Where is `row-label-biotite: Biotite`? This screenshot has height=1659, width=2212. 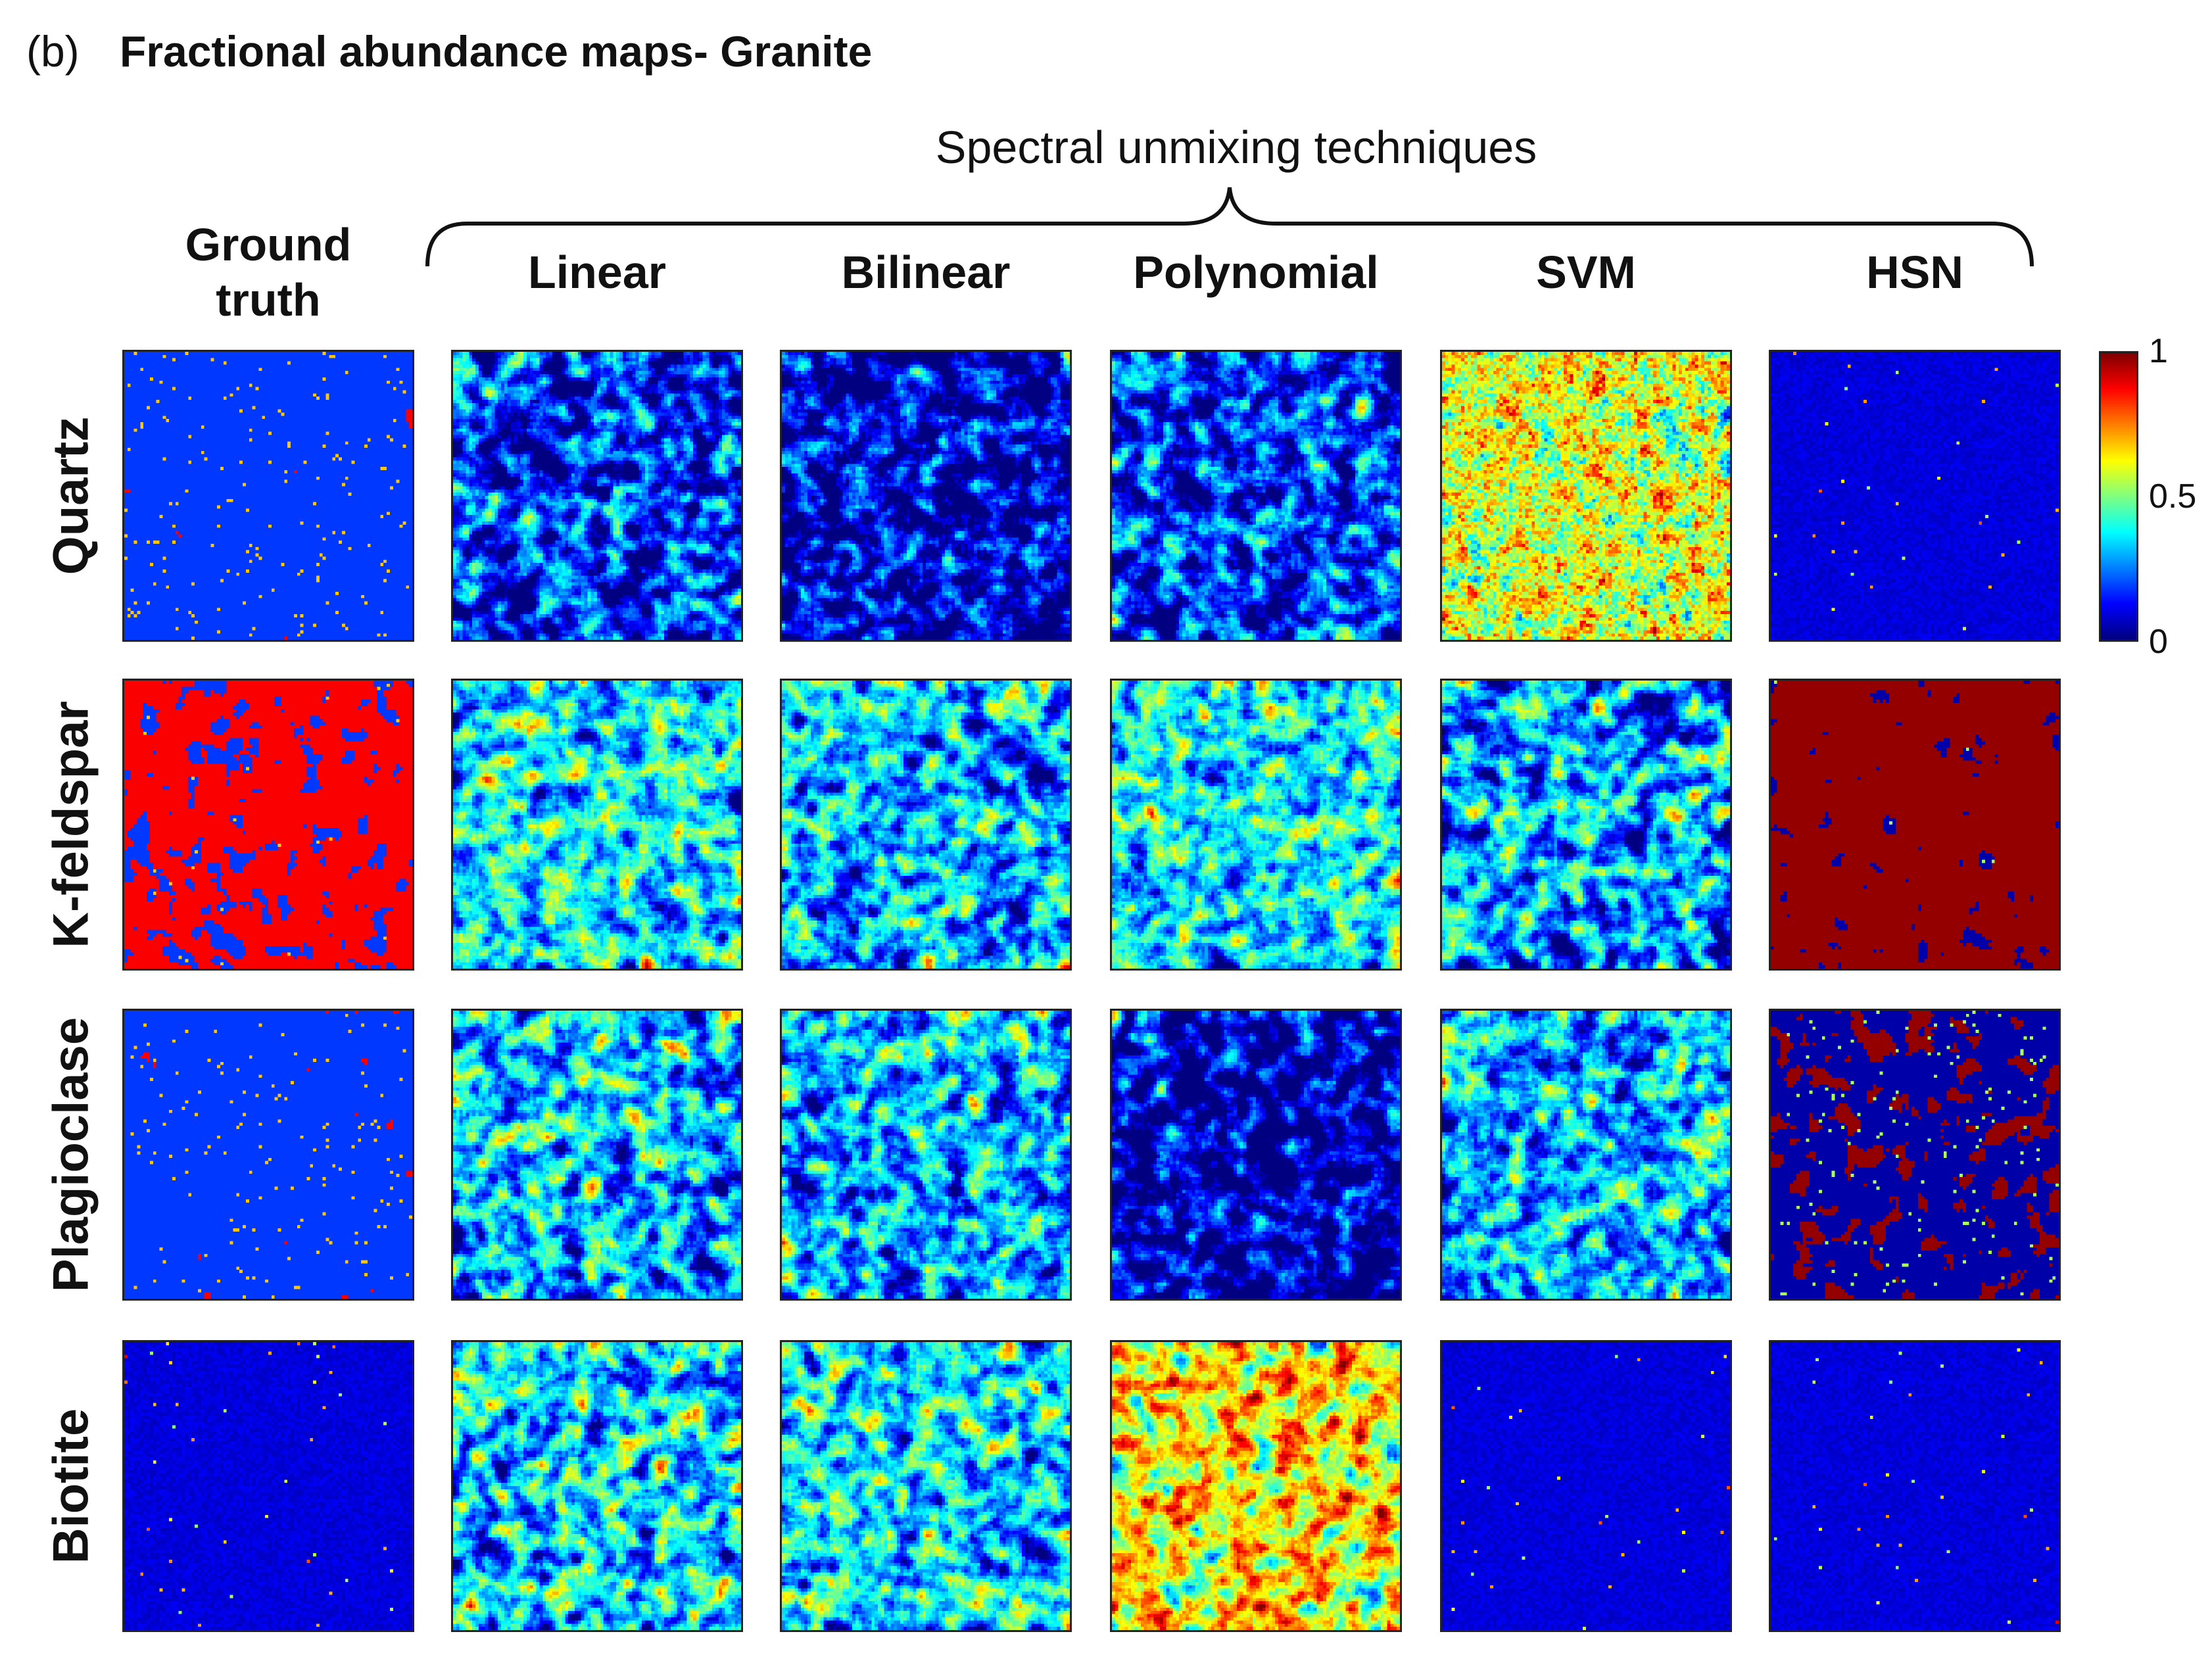 row-label-biotite: Biotite is located at coordinates (71, 1486).